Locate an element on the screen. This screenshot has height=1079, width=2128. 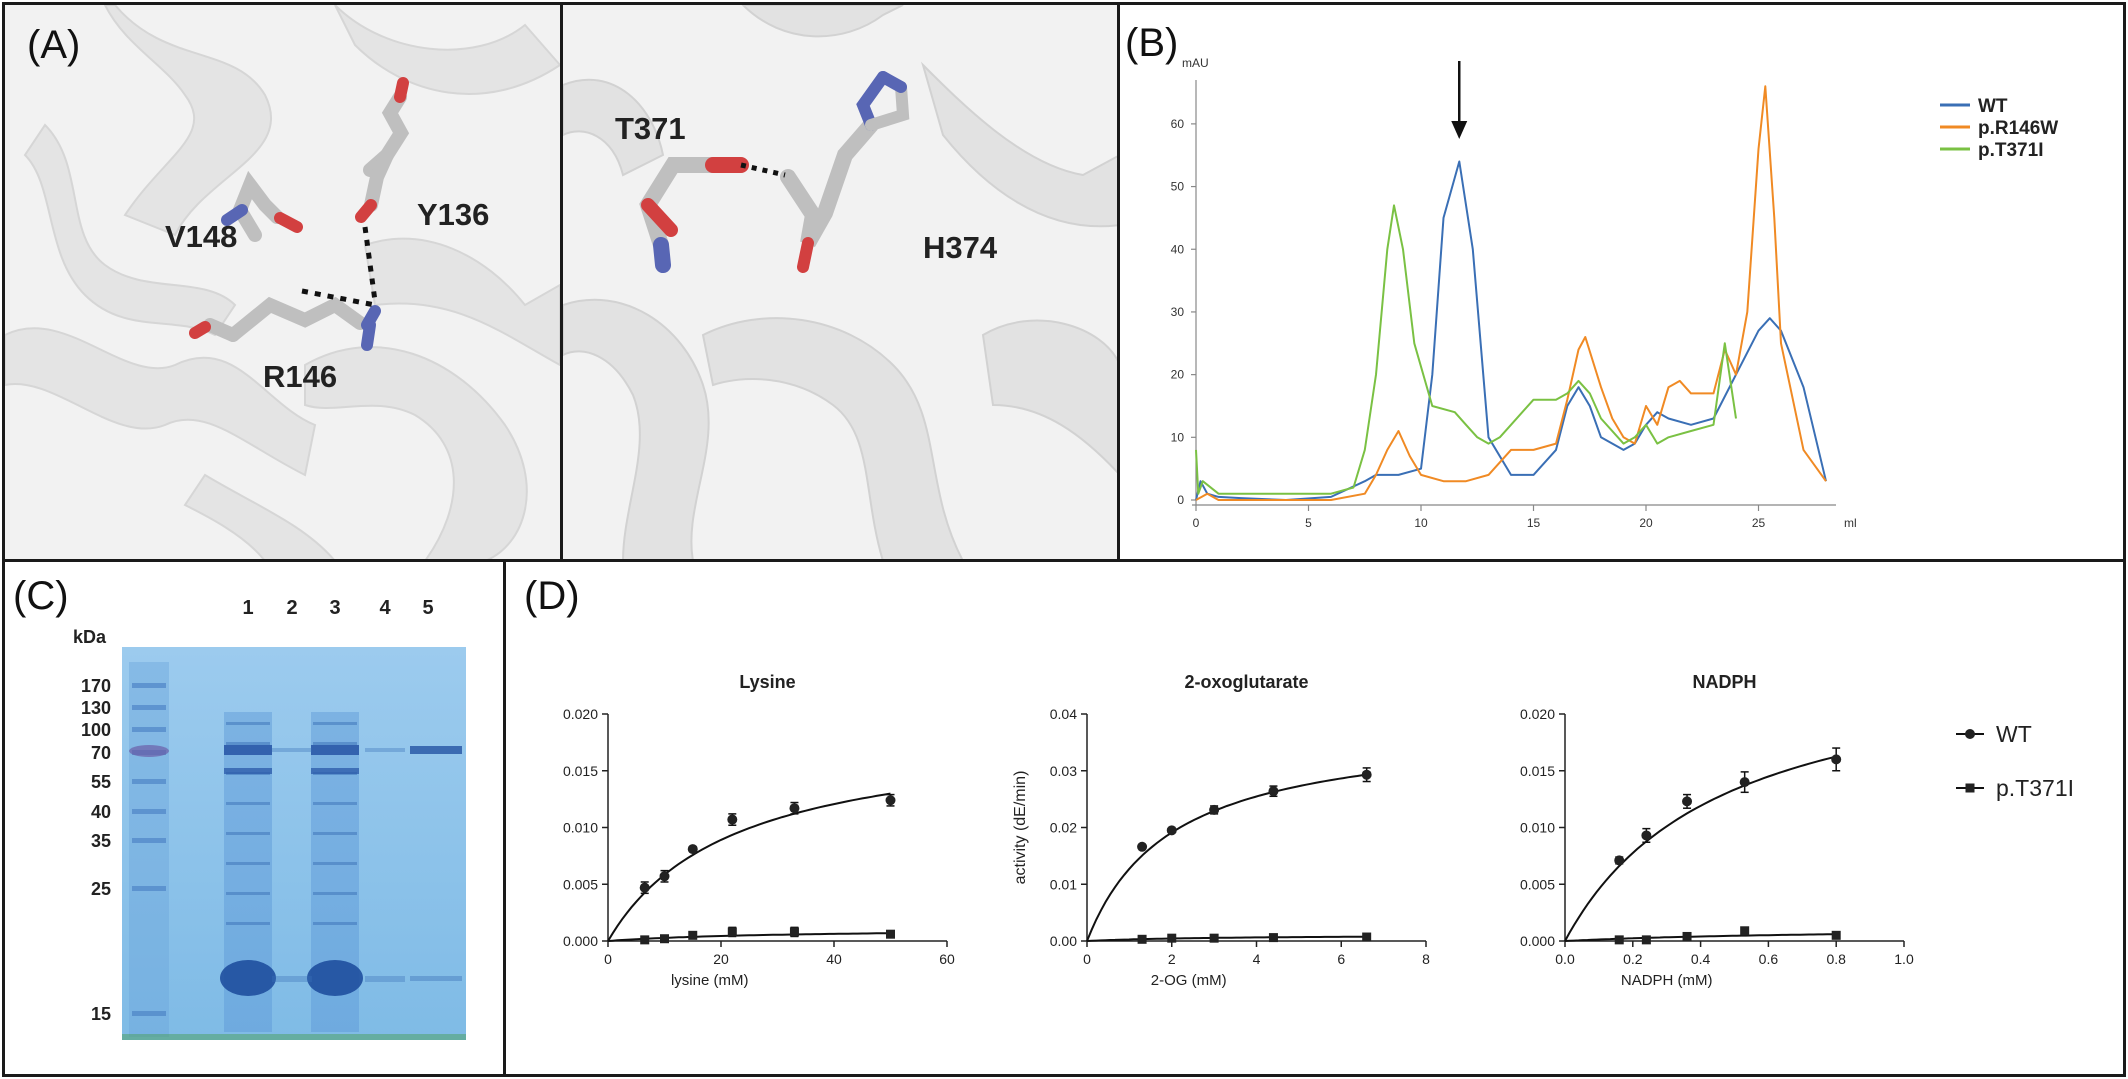
y-tick-label: 0.00 is located at coordinates (1063, 941).